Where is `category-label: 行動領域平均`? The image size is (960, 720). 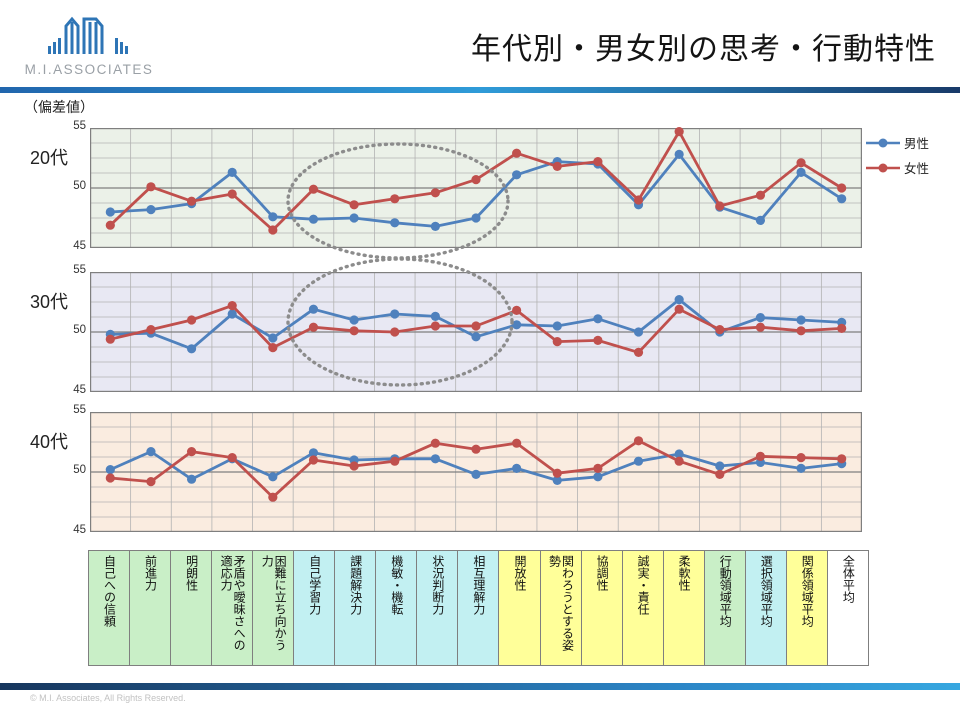 category-label: 行動領域平均 is located at coordinates (725, 591).